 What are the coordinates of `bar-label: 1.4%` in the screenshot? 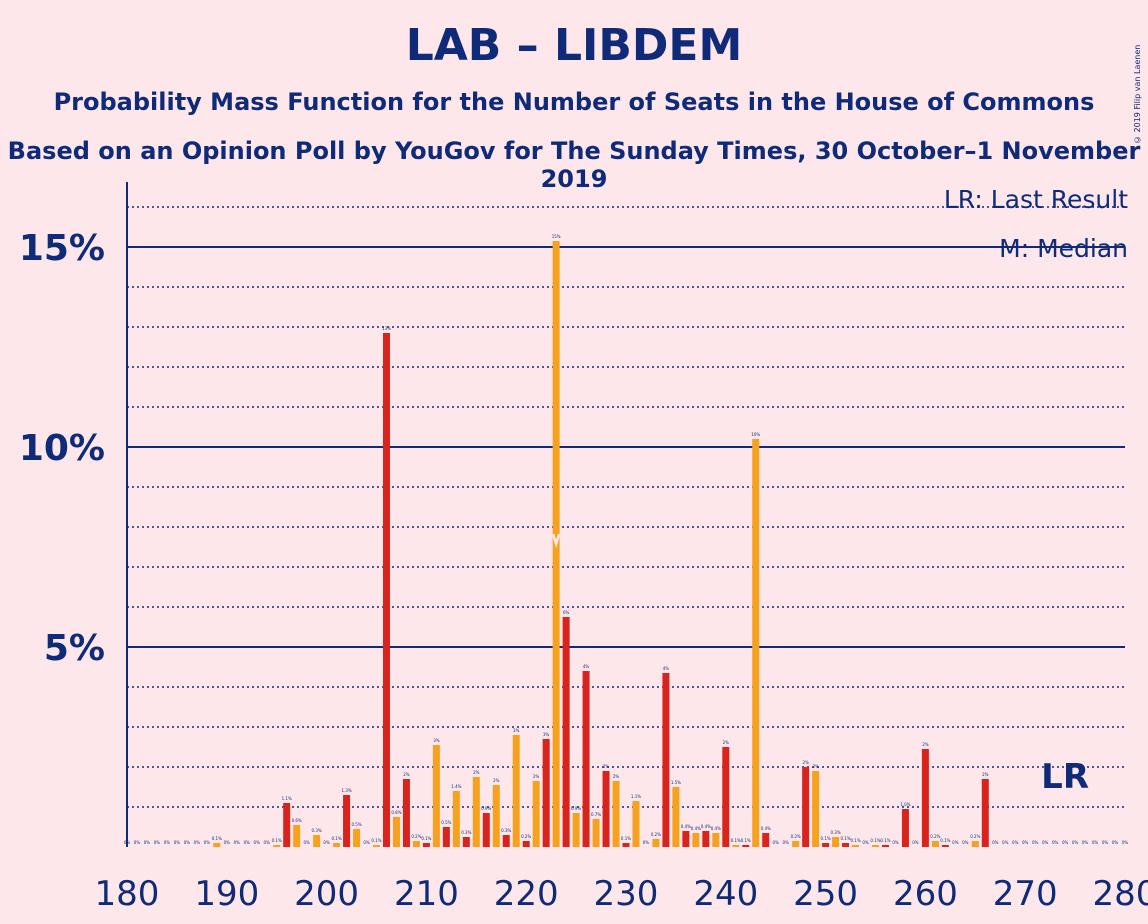 It's located at (456, 786).